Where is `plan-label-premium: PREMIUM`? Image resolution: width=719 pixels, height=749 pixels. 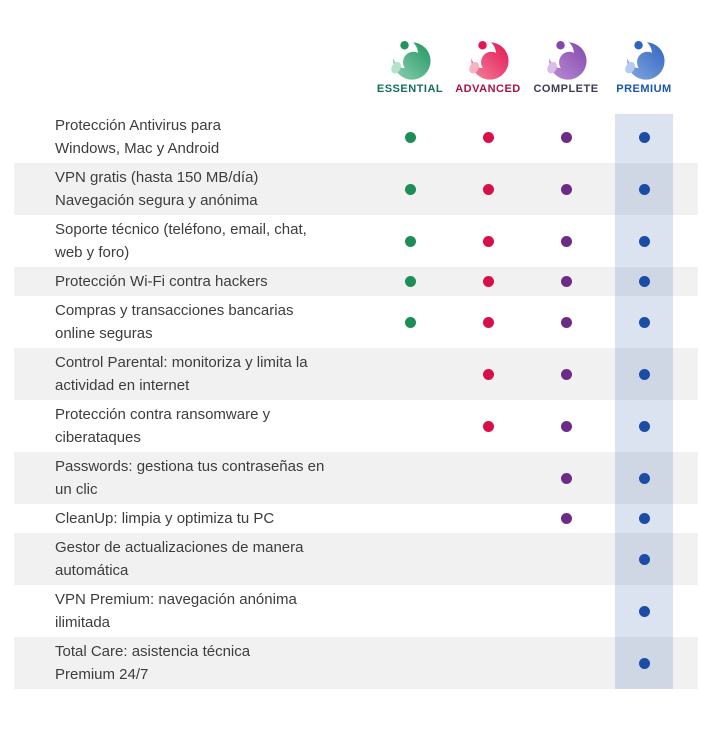 plan-label-premium: PREMIUM is located at coordinates (644, 89).